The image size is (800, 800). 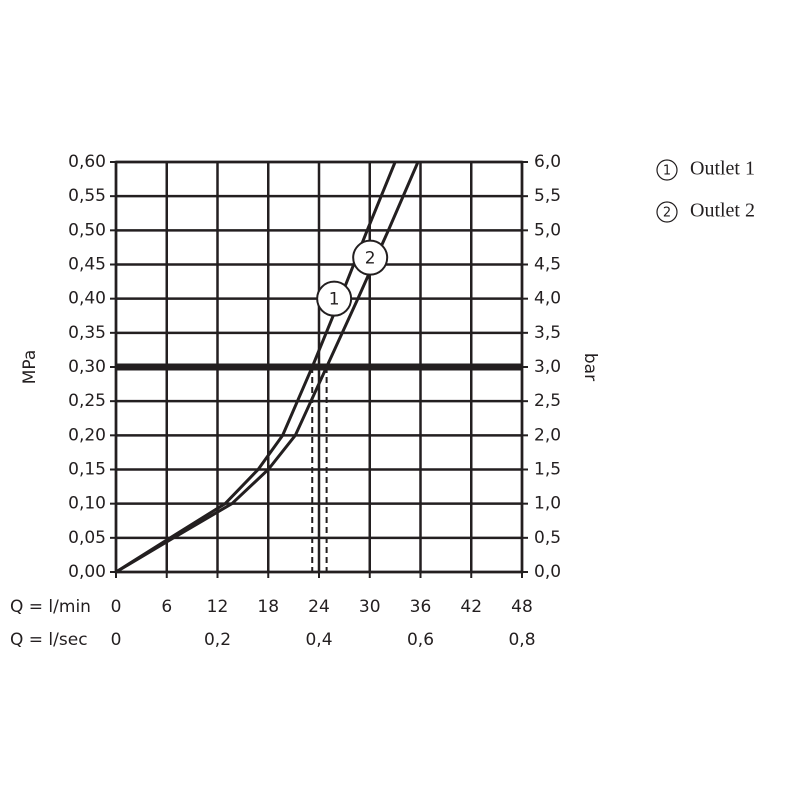 I want to click on x-tick-label: 24, so click(x=319, y=607).